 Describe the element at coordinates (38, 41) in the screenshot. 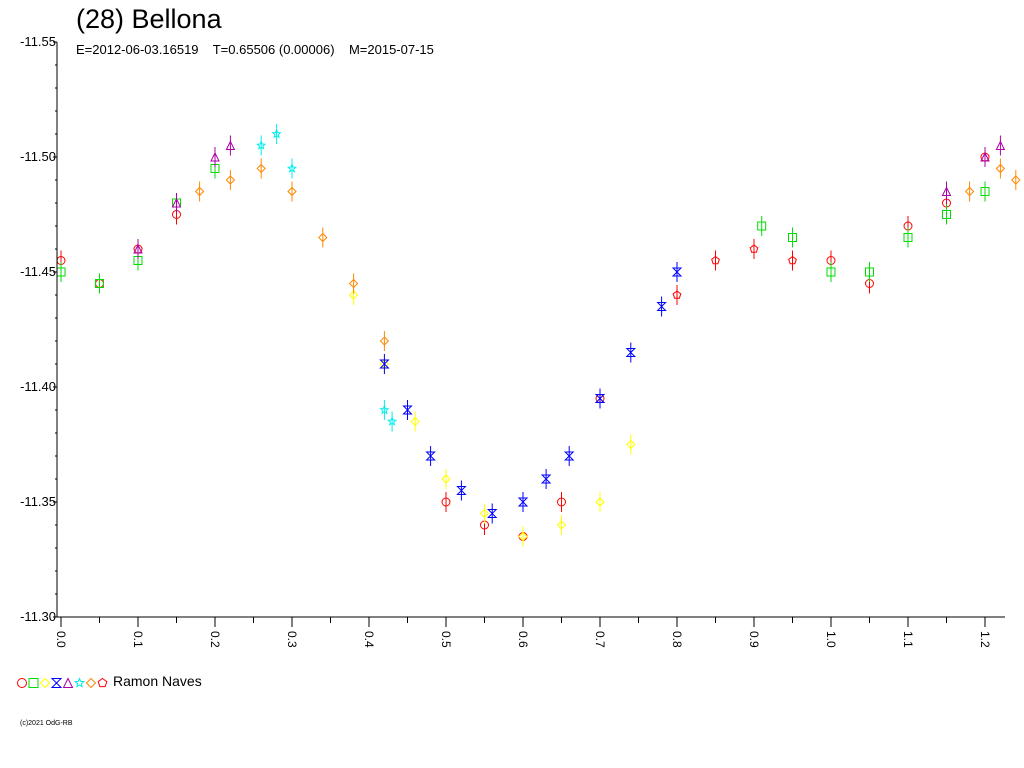

I see `y-tick-label: -11.55` at that location.